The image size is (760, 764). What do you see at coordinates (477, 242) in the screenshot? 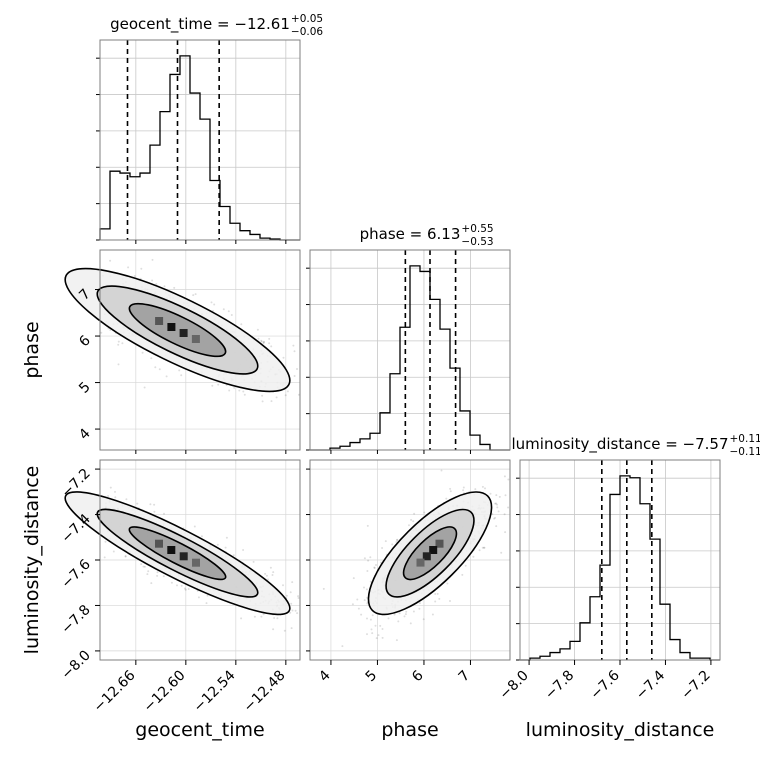
I see `title-lower-phase: −0.53` at bounding box center [477, 242].